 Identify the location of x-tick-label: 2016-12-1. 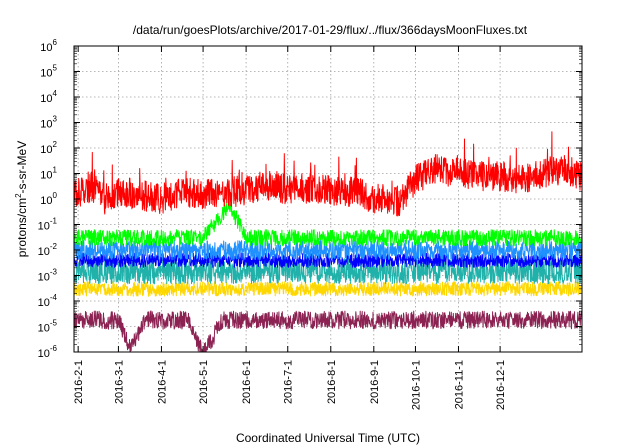
(501, 385).